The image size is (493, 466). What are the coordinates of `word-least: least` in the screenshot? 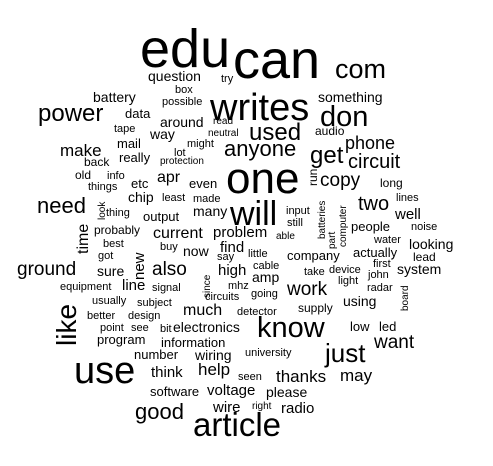 It's located at (174, 198).